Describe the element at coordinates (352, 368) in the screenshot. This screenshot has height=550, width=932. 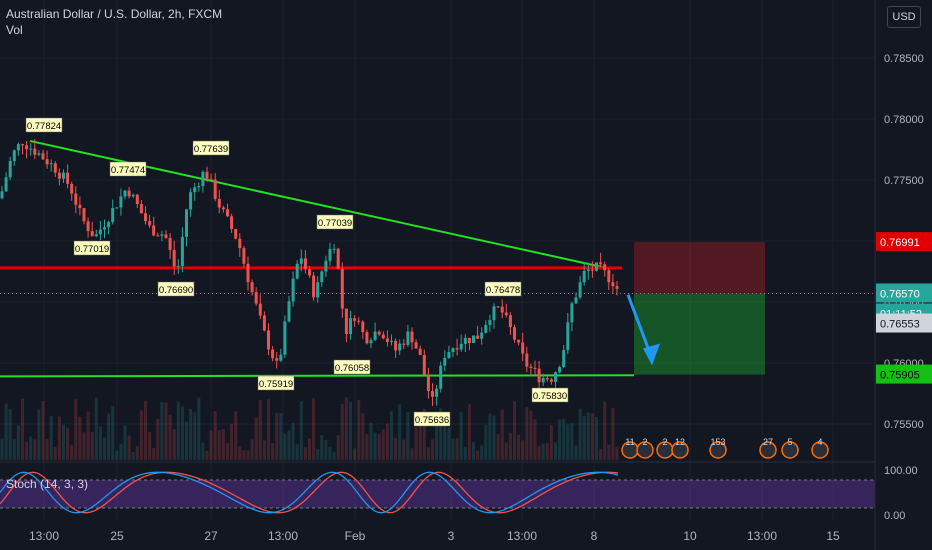
I see `swing-label: 0.76058` at that location.